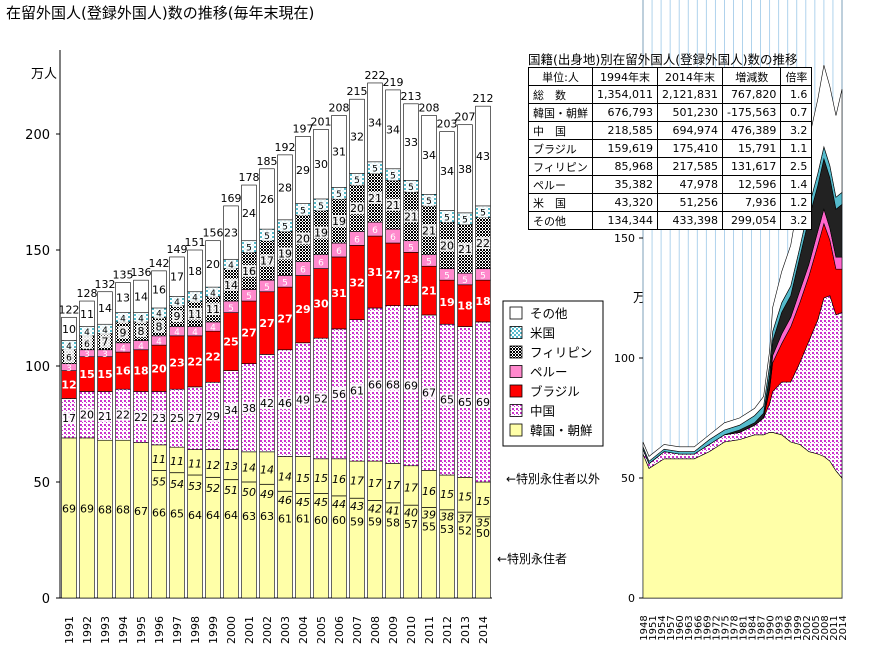 This screenshot has width=869, height=646. What do you see at coordinates (267, 403) in the screenshot?
I see `data-label: 42` at bounding box center [267, 403].